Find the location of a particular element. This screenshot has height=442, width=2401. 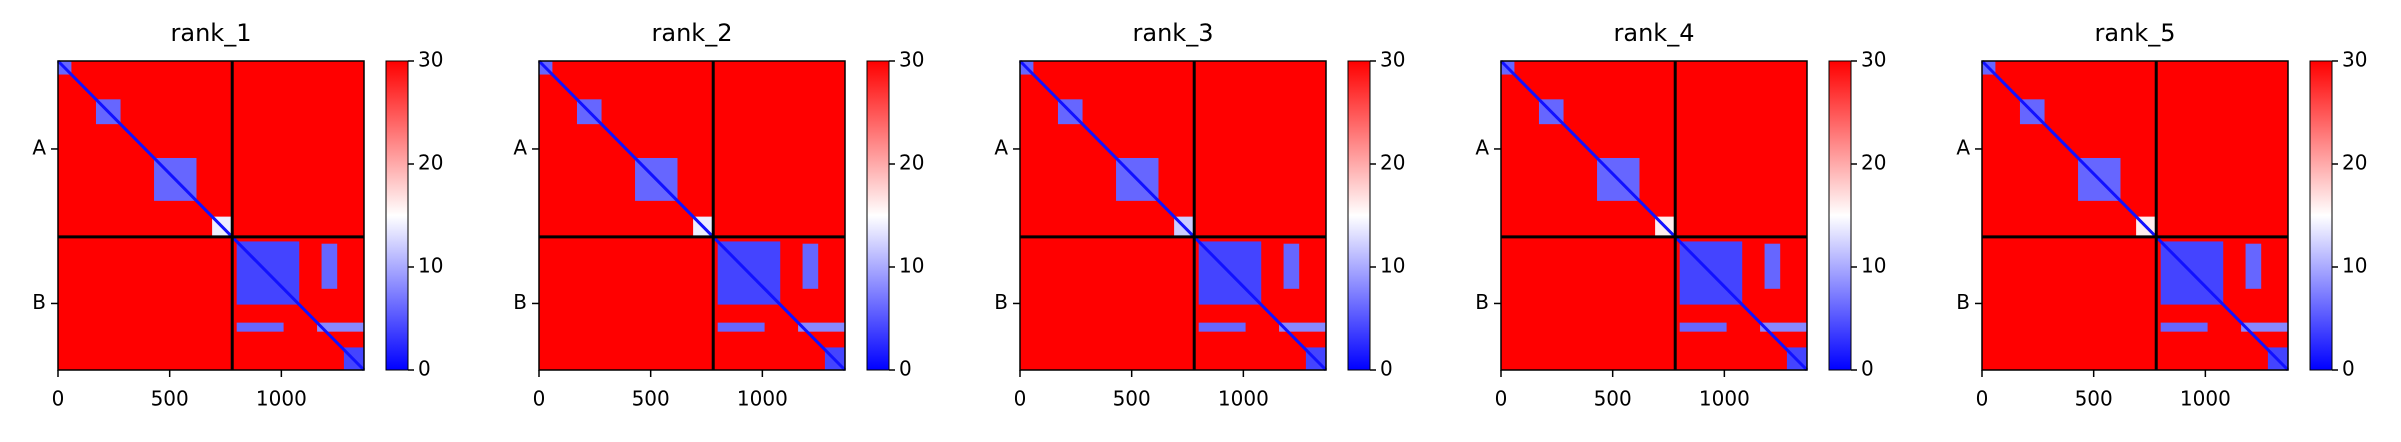

panel-title: rank_3 is located at coordinates (1173, 33).